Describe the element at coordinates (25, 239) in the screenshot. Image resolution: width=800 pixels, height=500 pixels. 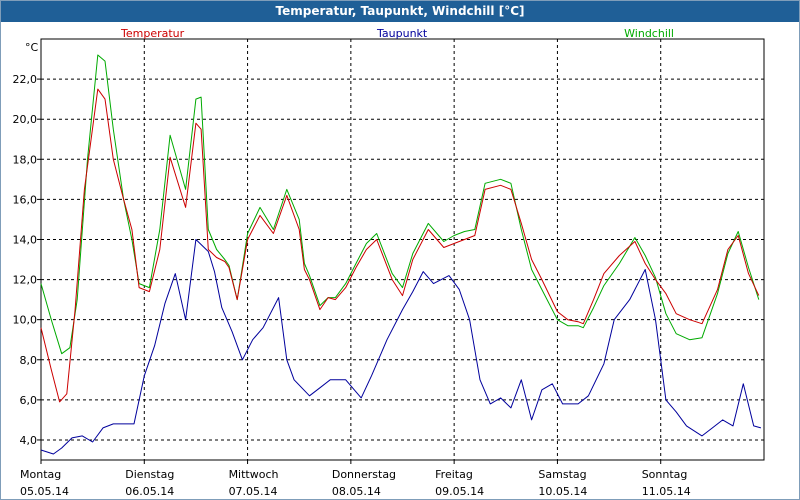
I see `y-tick-label: 14,0` at that location.